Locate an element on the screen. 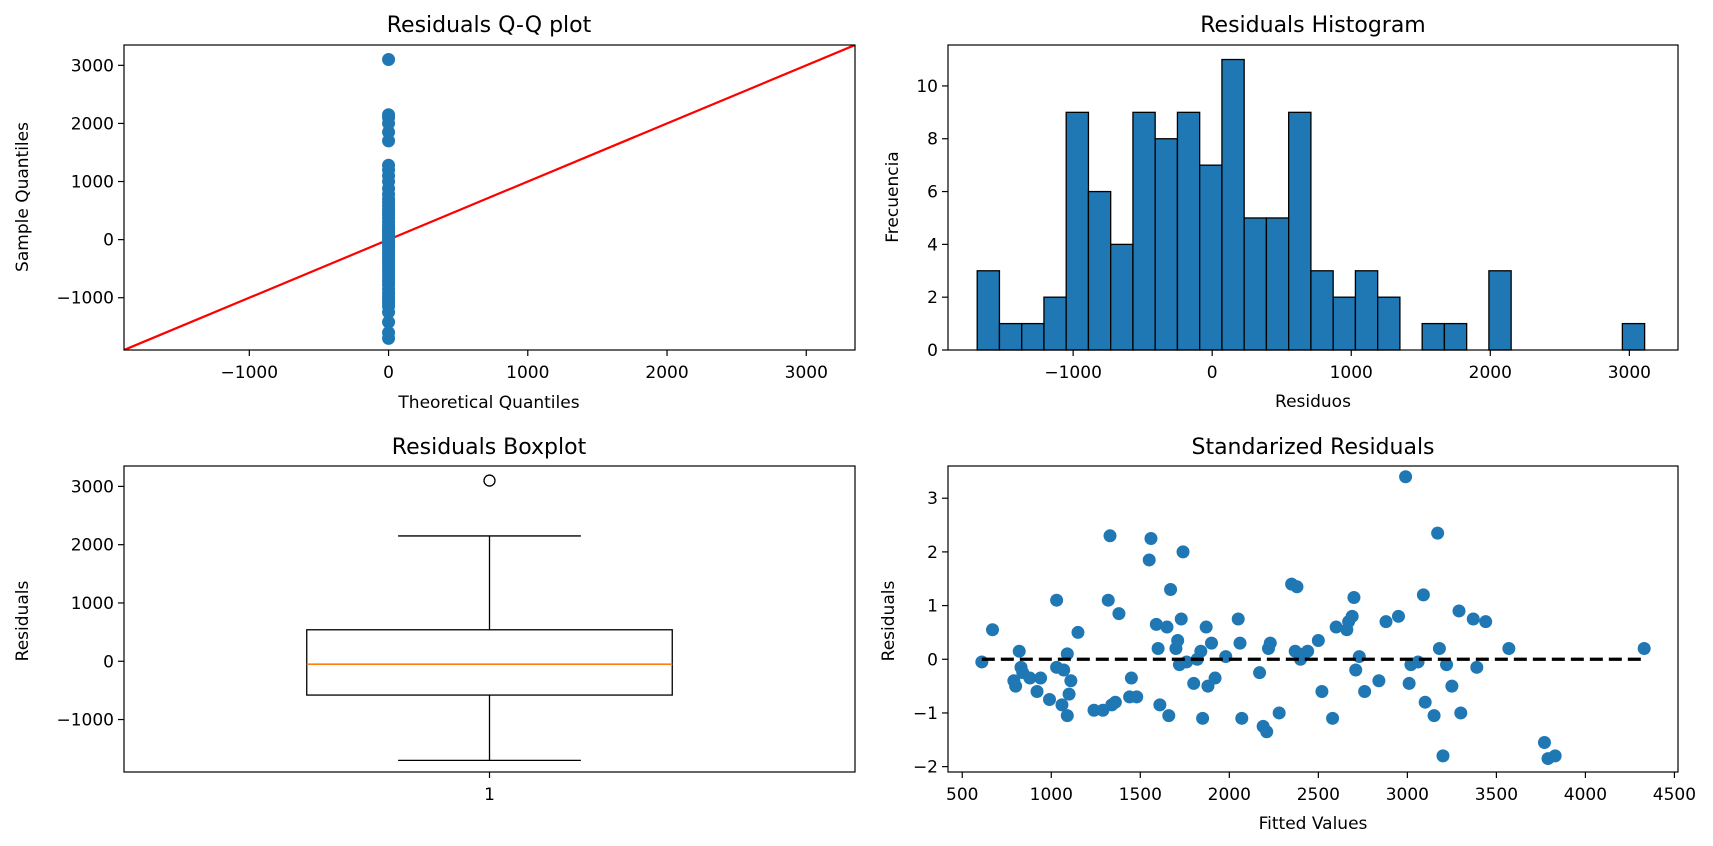 The height and width of the screenshot is (846, 1713). histogram-ylabel: Frecuencia is located at coordinates (893, 196).